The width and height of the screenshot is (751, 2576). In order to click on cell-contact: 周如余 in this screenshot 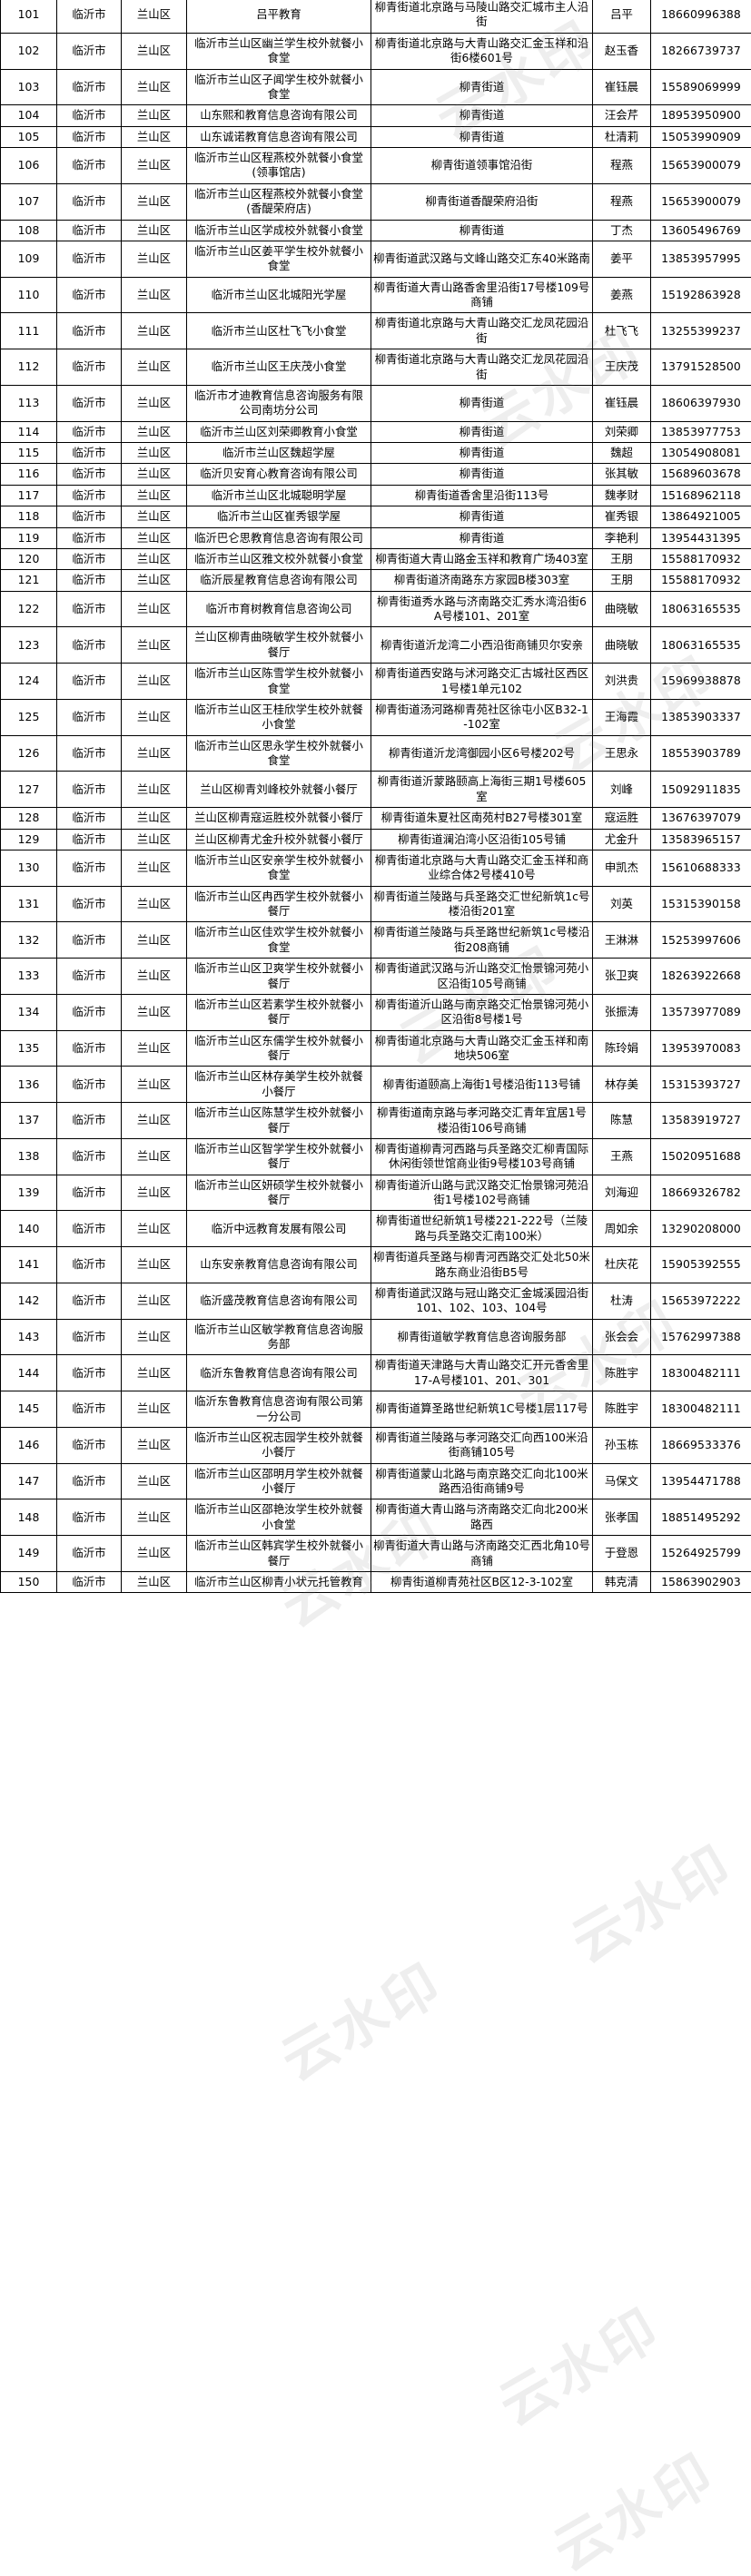, I will do `click(621, 1229)`.